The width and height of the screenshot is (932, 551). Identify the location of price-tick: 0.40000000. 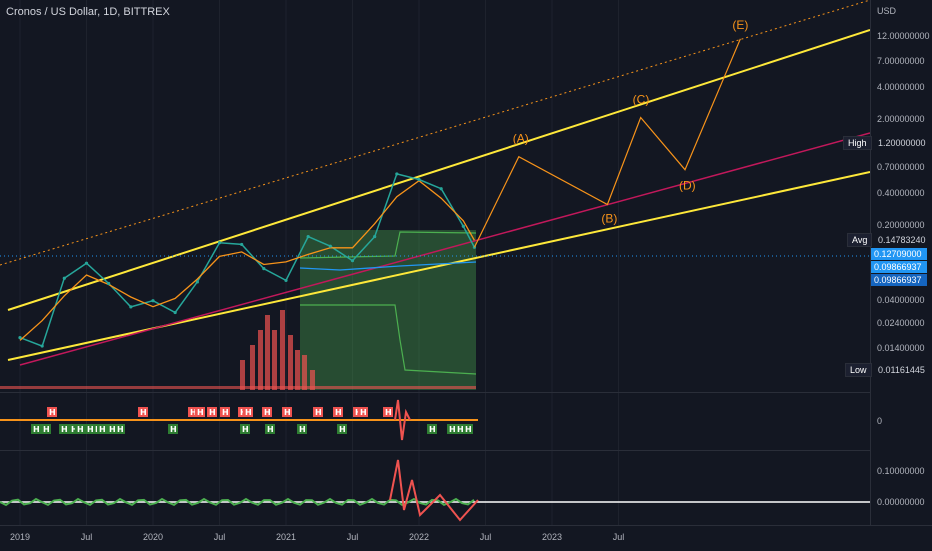
(901, 193).